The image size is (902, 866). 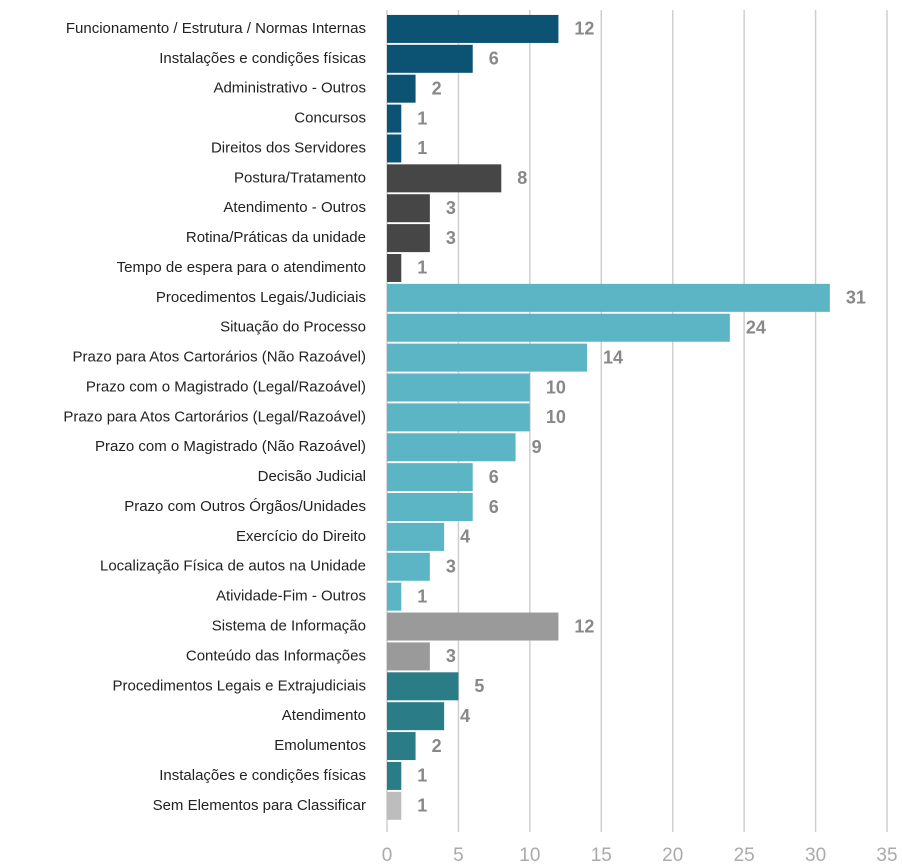 What do you see at coordinates (261, 297) in the screenshot?
I see `category-label: Procedimentos Legais/Judiciais` at bounding box center [261, 297].